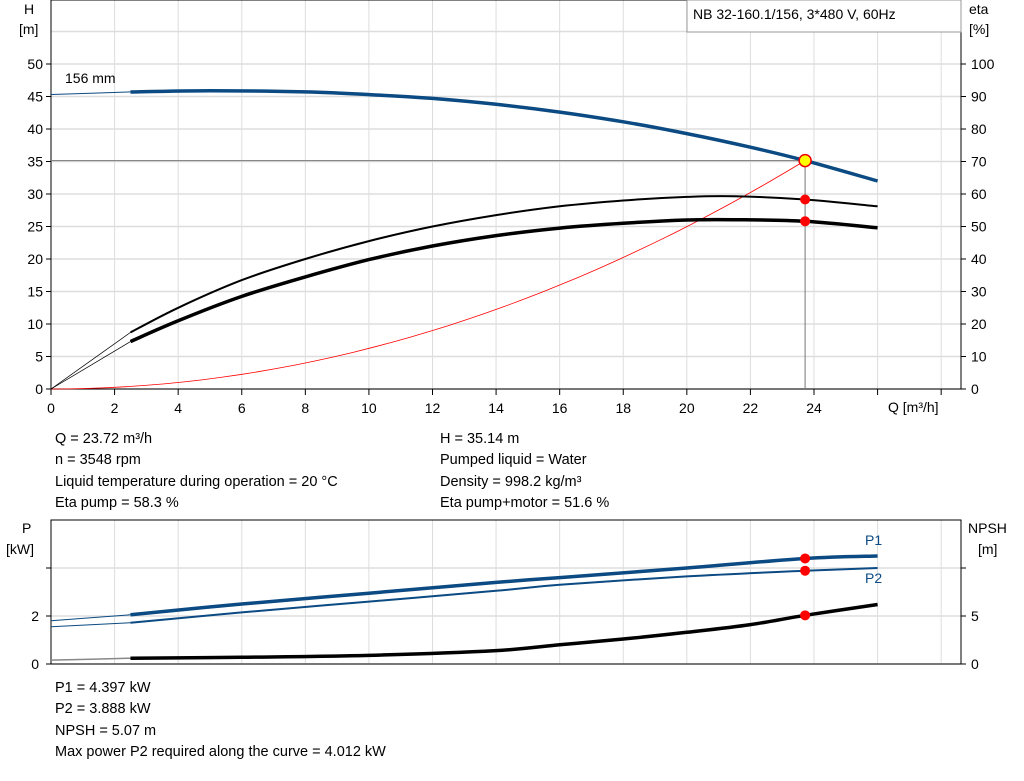  I want to click on x-tick-label: 24, so click(814, 408).